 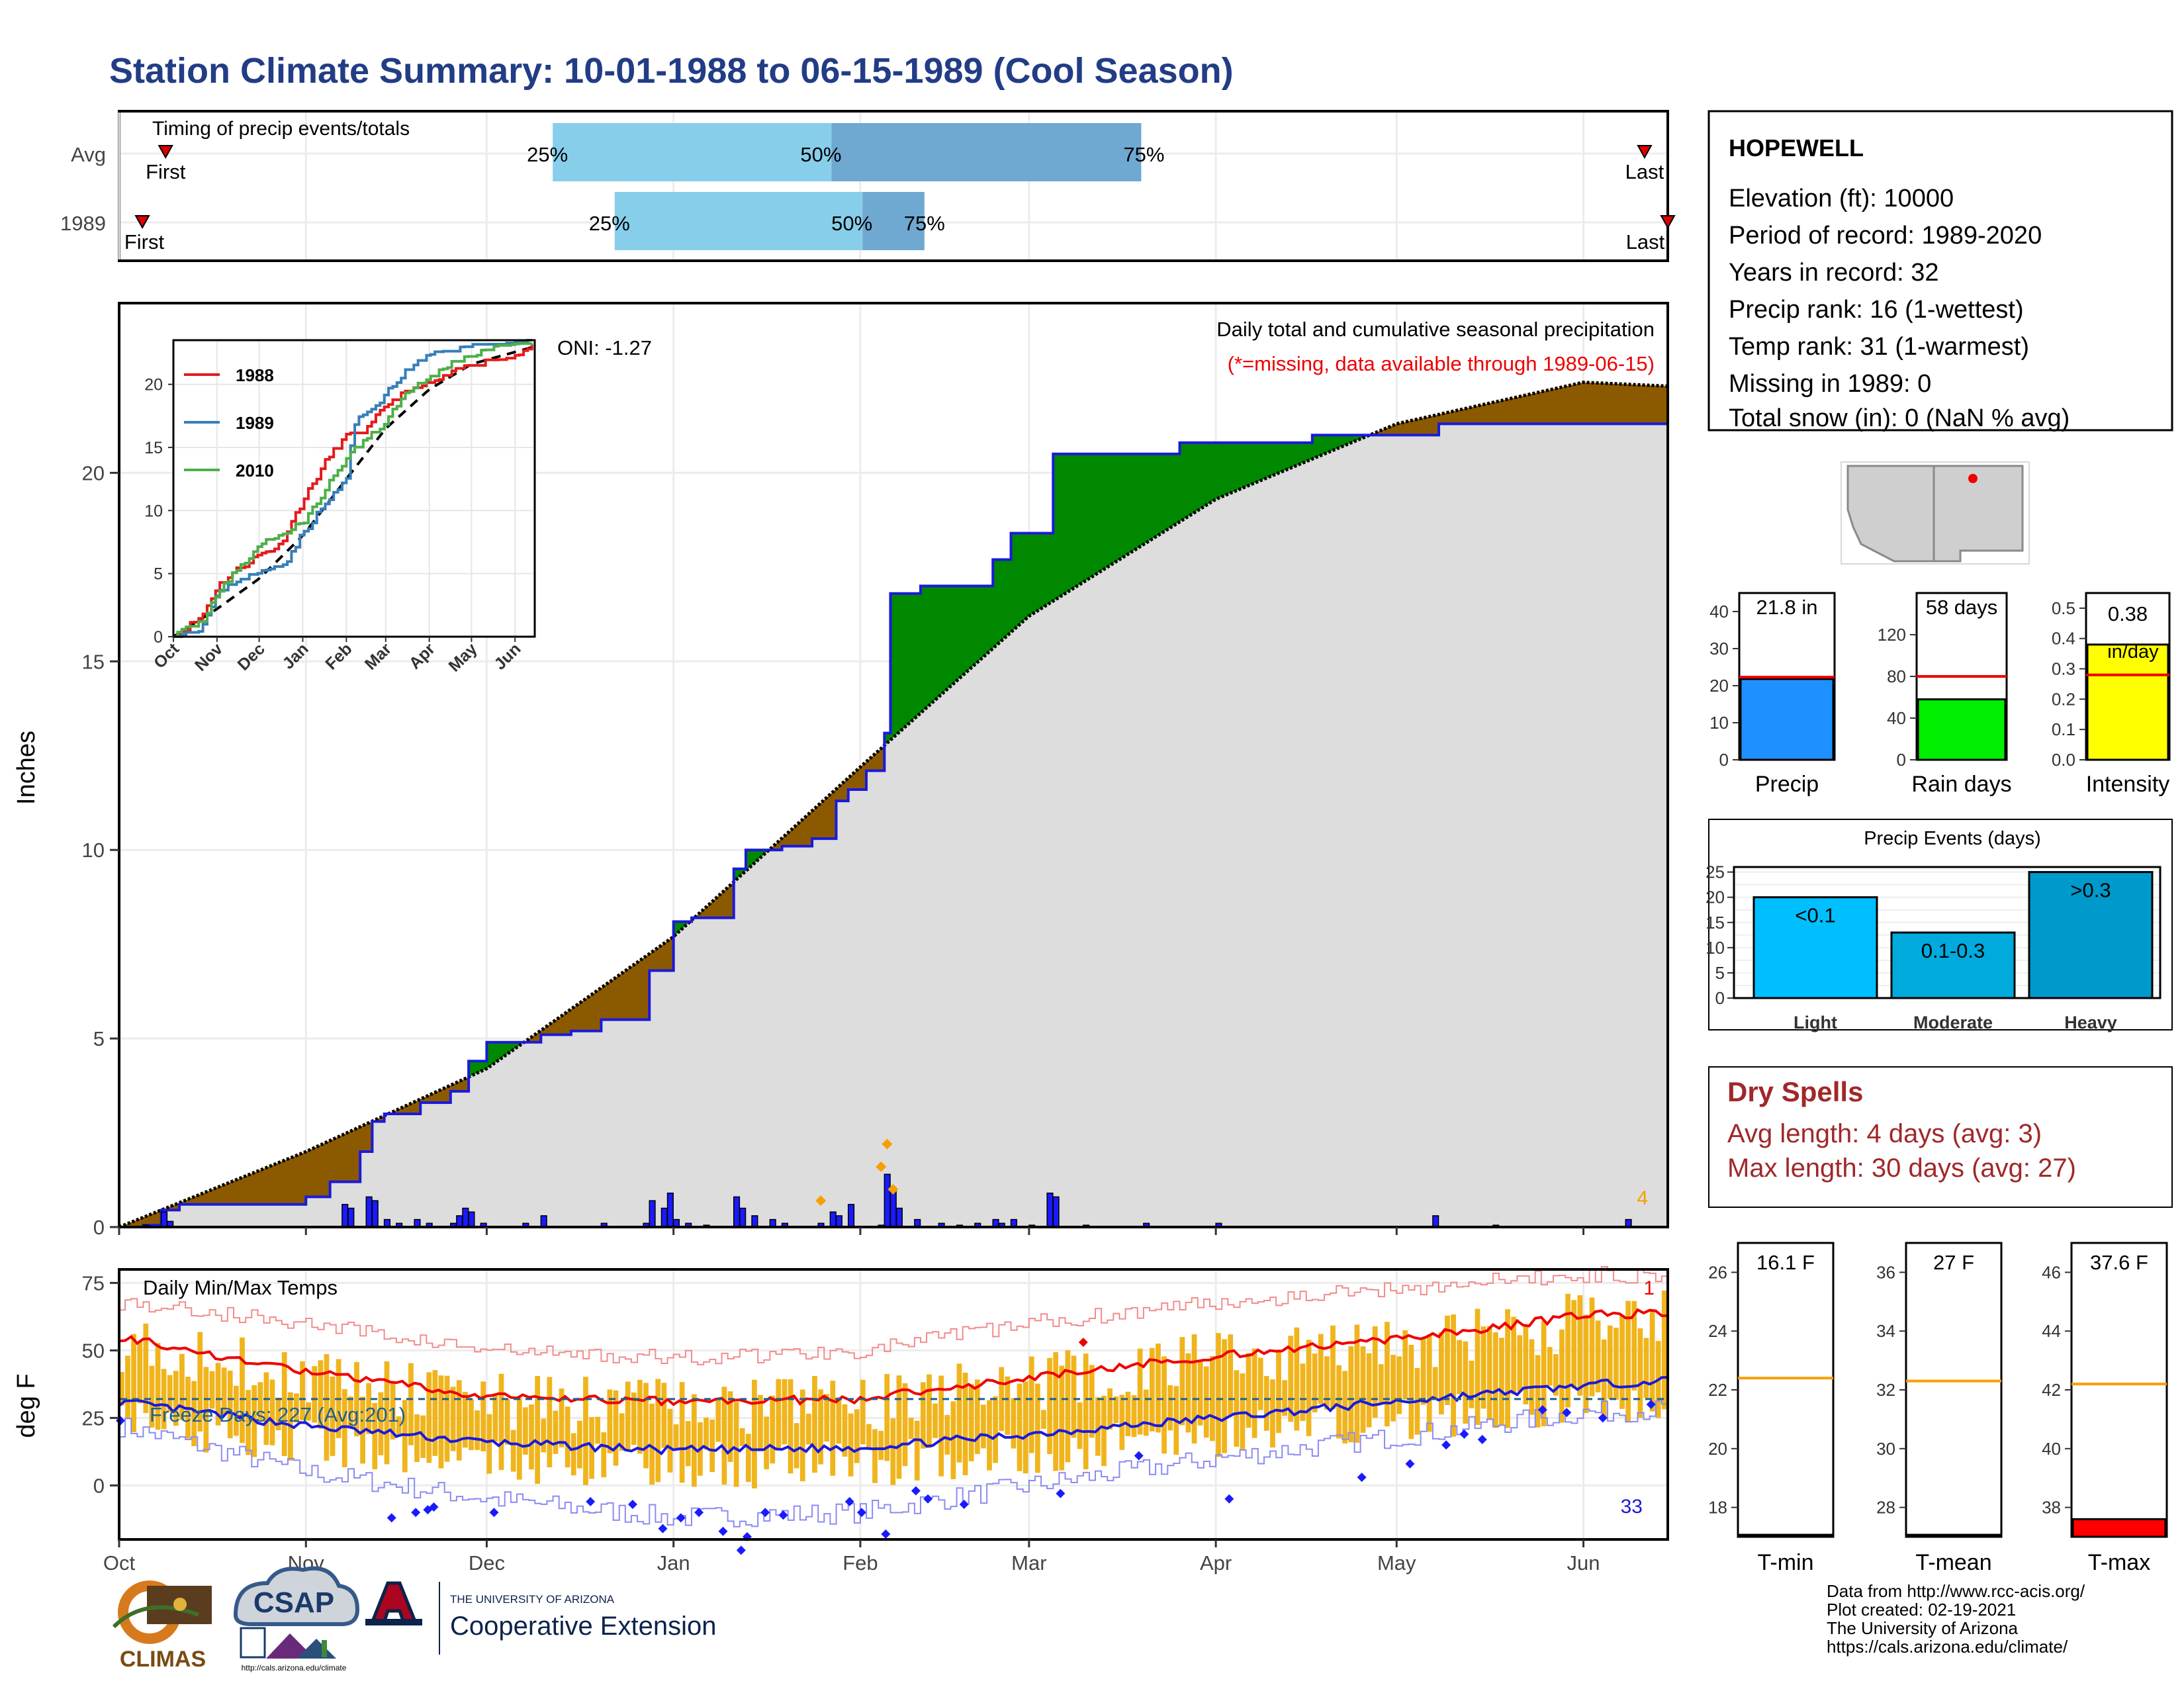 I want to click on month-label-6: Apr, so click(x=1216, y=1563).